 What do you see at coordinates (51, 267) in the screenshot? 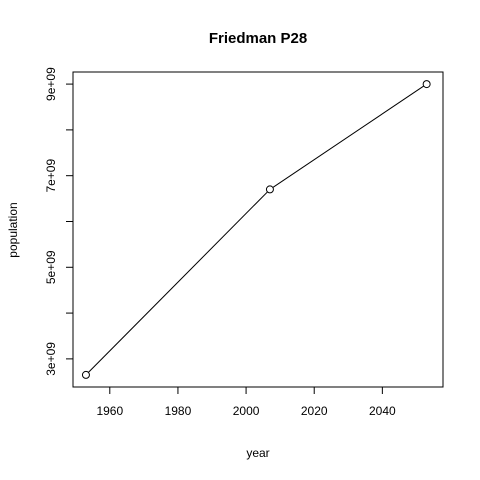
I see `y-tick-label: 5e+09` at bounding box center [51, 267].